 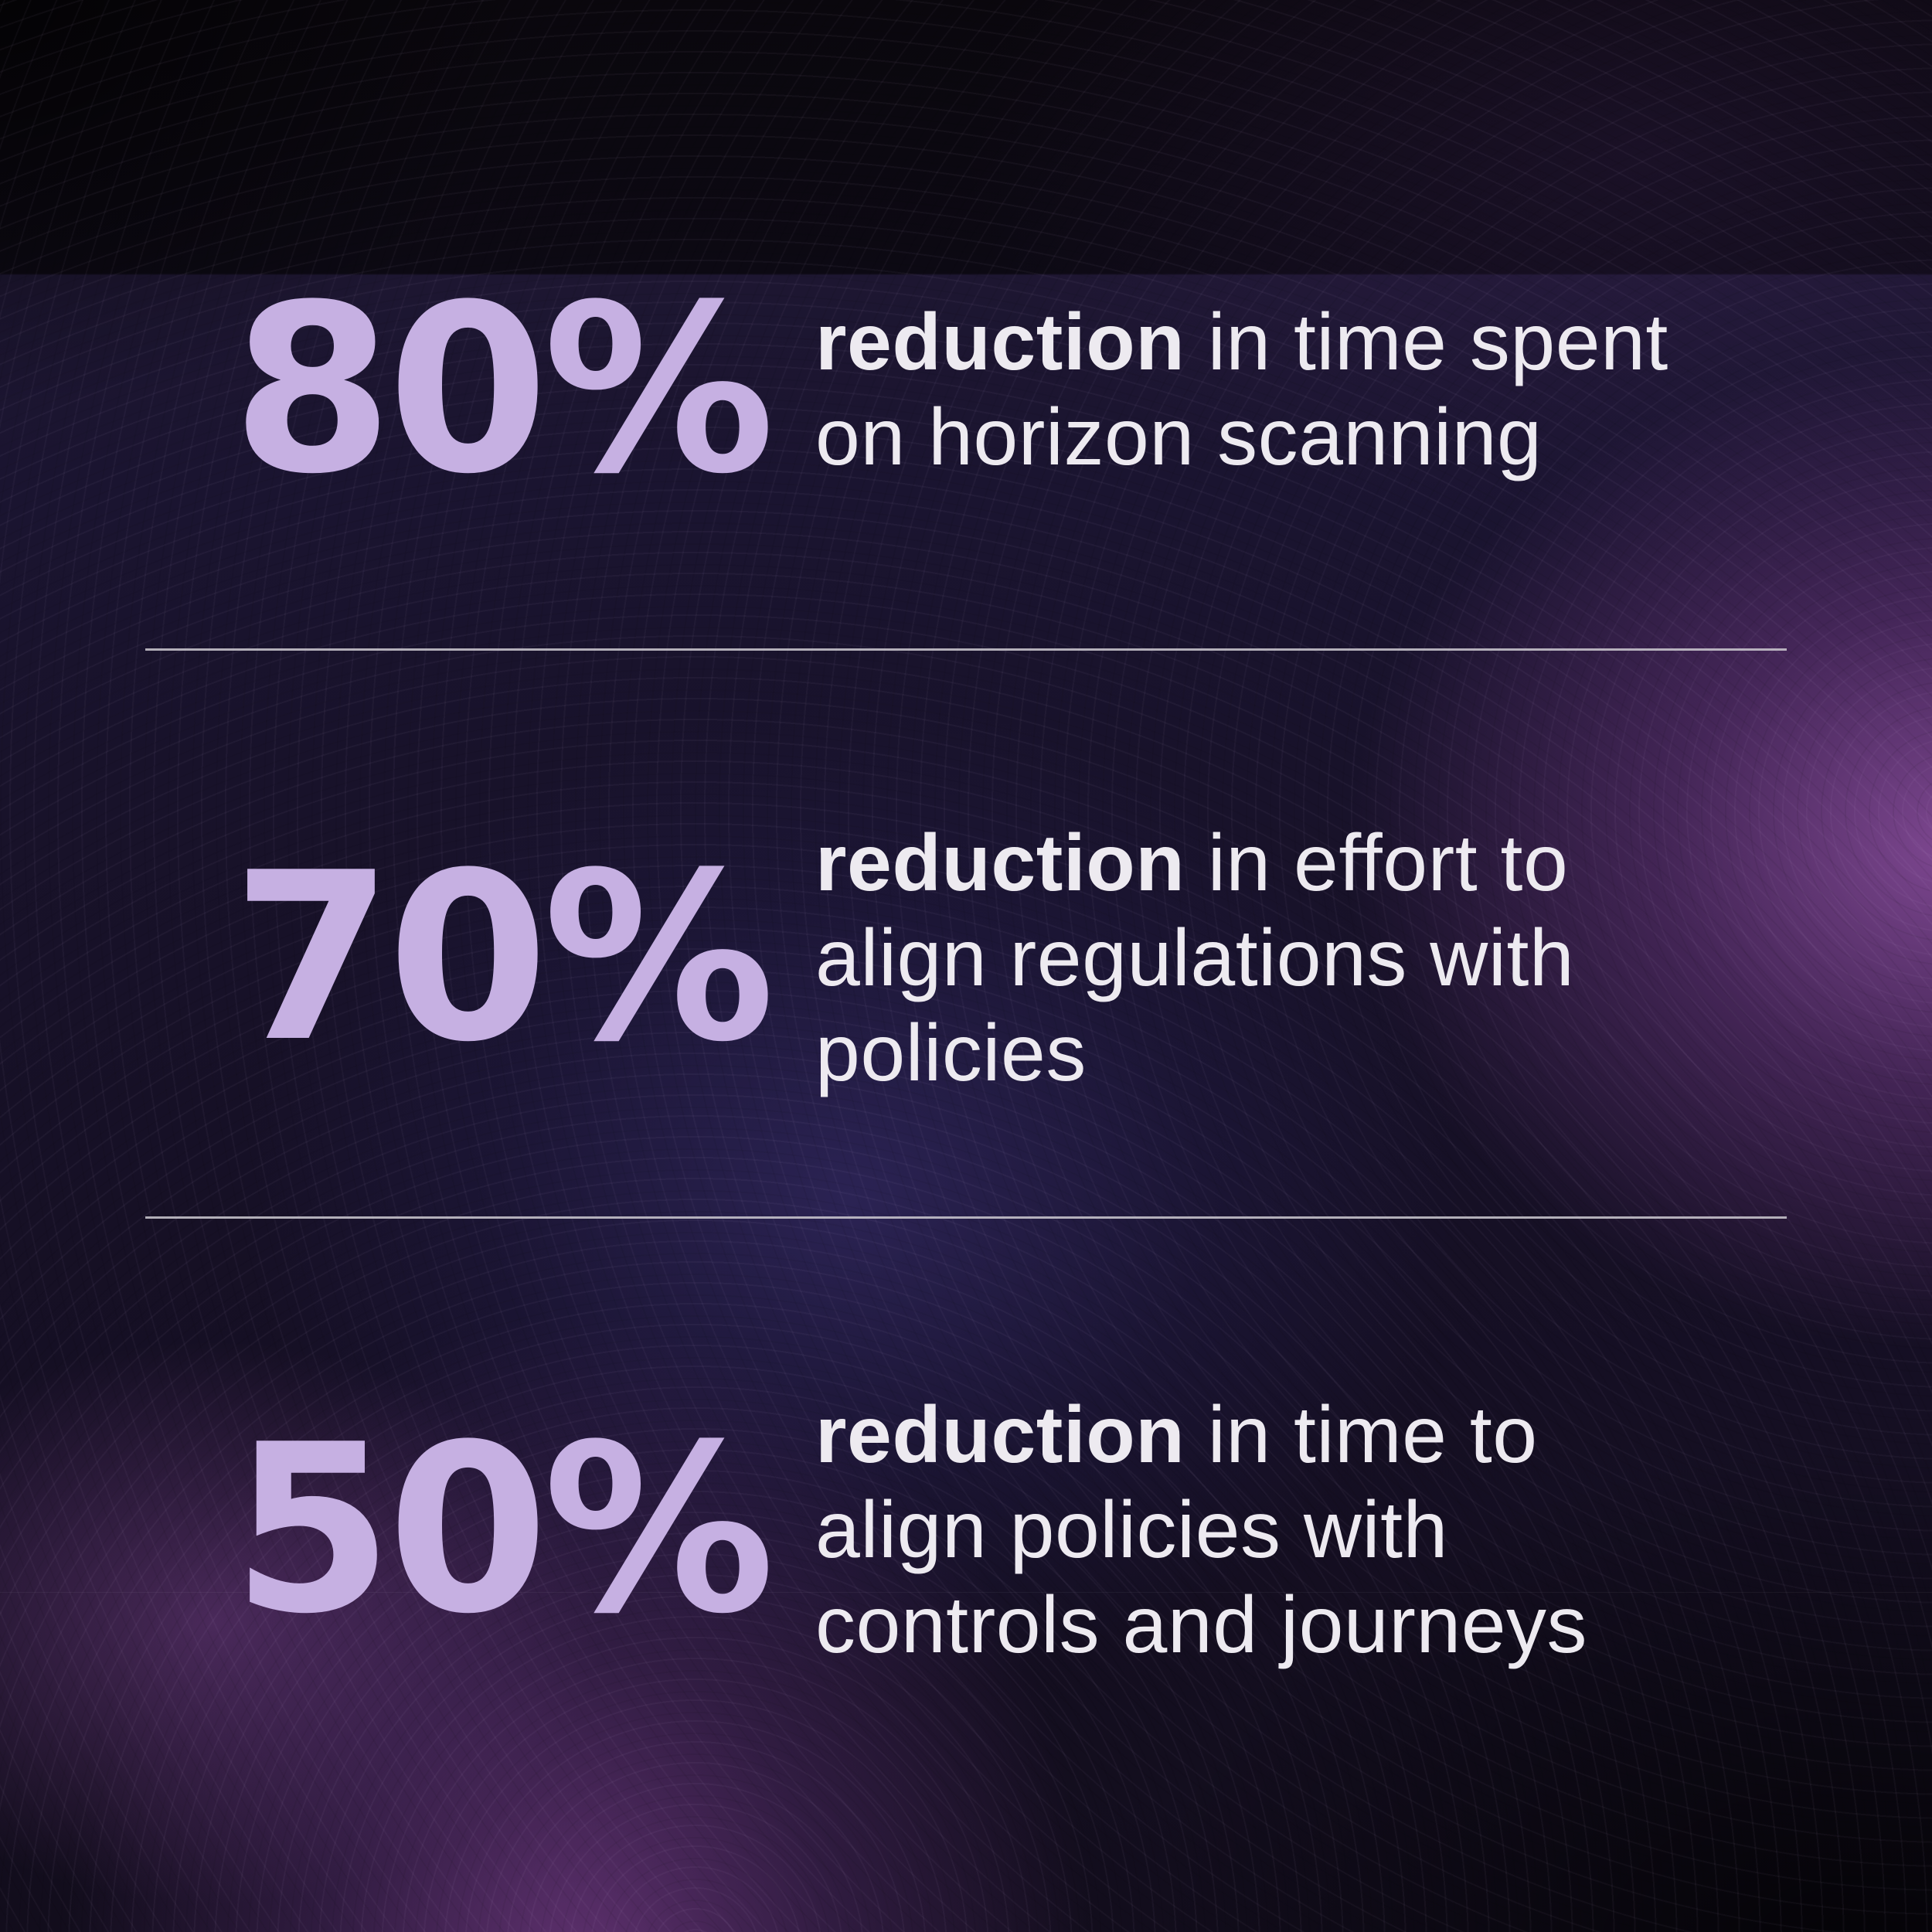 What do you see at coordinates (951, 1053) in the screenshot?
I see `stat-line: policies` at bounding box center [951, 1053].